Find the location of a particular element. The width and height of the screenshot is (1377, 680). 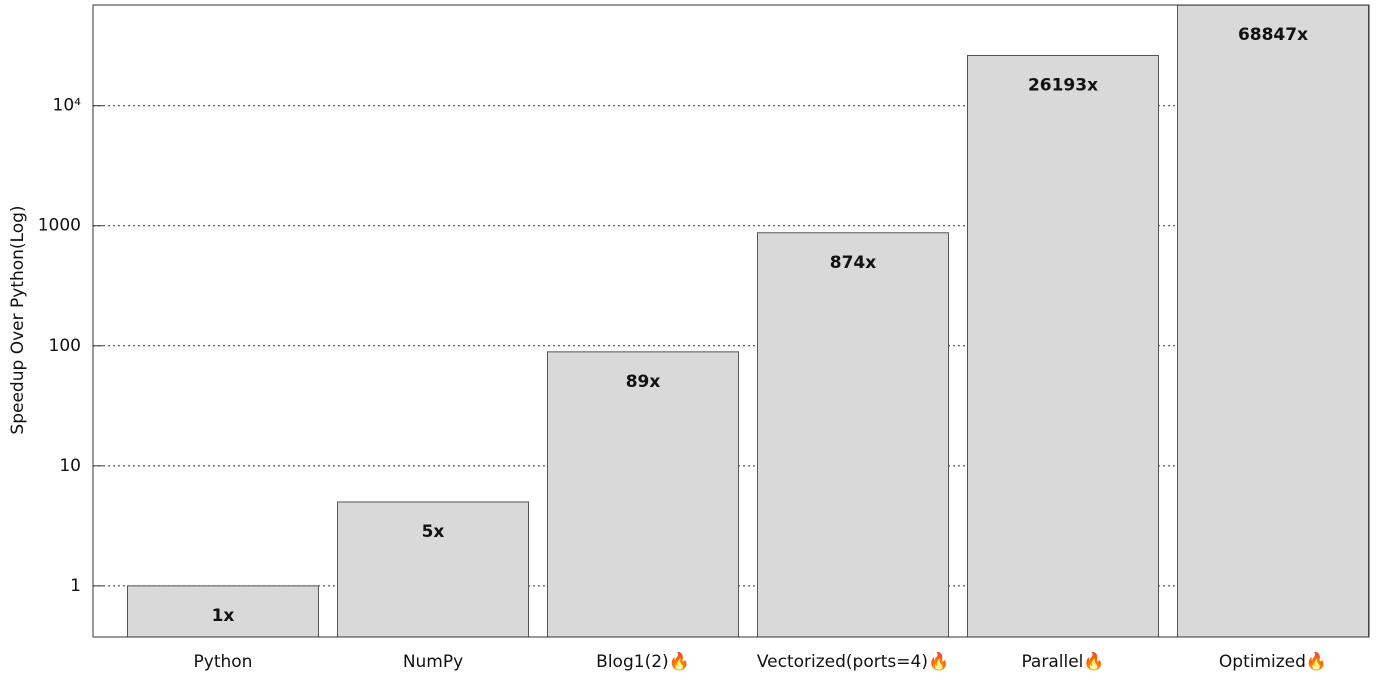

value-label: 26193x is located at coordinates (1063, 85).